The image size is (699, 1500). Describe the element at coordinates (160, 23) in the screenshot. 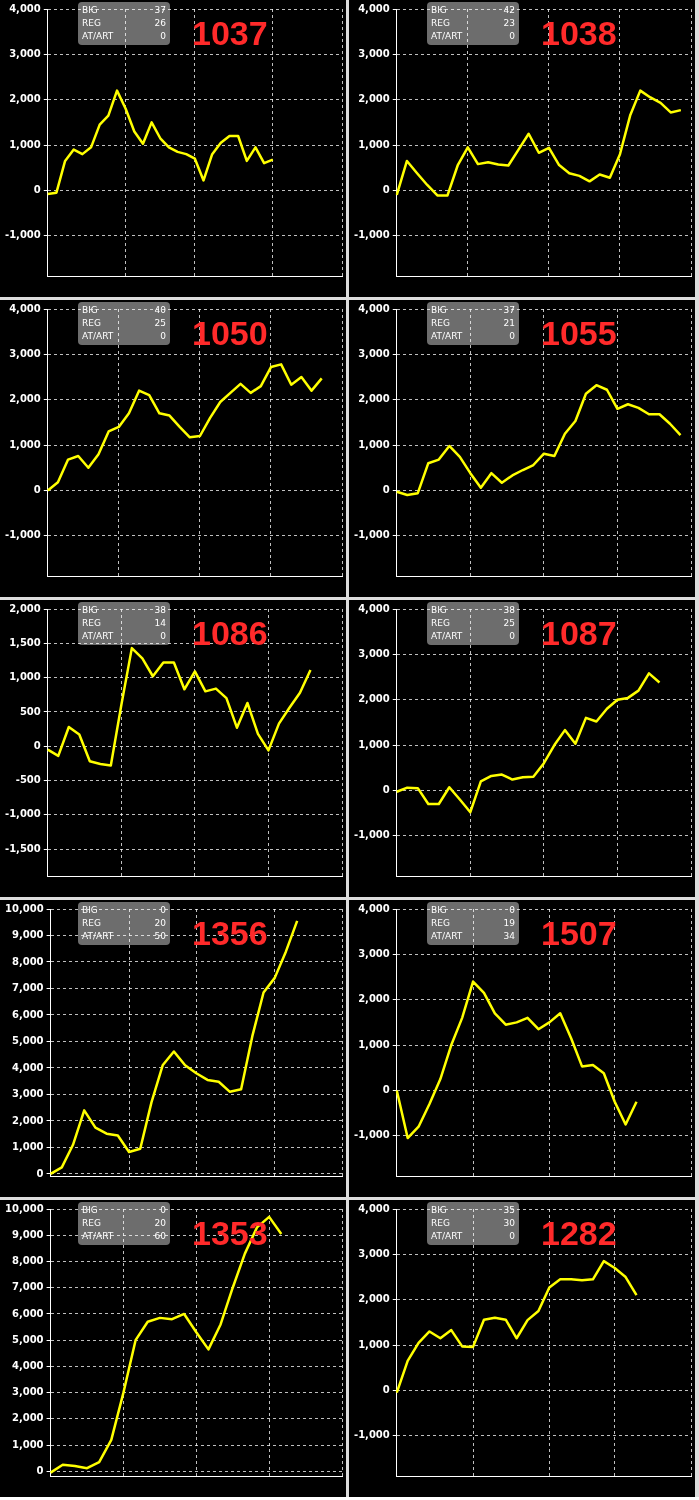

I see `annotation: 26` at that location.